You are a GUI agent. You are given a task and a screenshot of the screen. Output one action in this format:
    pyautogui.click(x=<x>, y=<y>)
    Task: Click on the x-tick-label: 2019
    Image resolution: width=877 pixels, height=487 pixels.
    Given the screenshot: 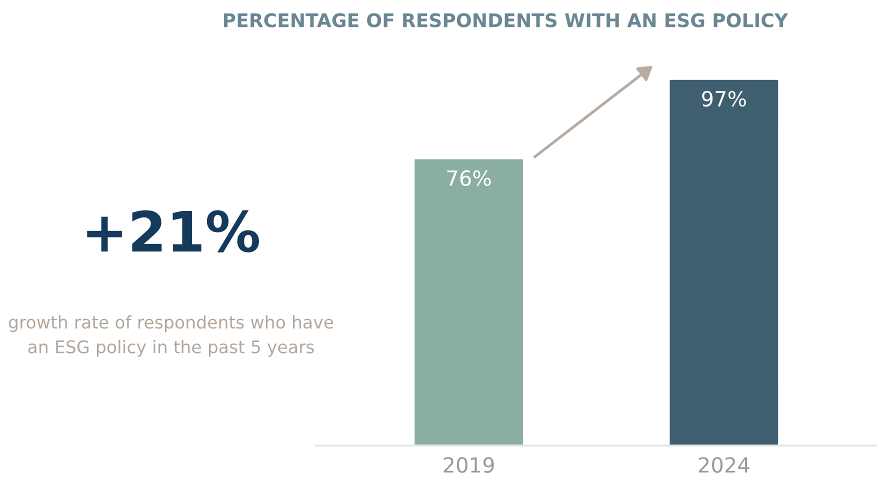 What is the action you would take?
    pyautogui.click(x=469, y=465)
    